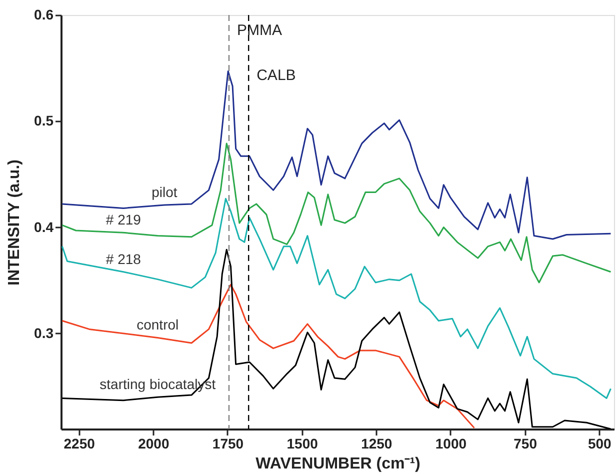  Describe the element at coordinates (259, 30) in the screenshot. I see `ref-line-label: PMMA` at that location.